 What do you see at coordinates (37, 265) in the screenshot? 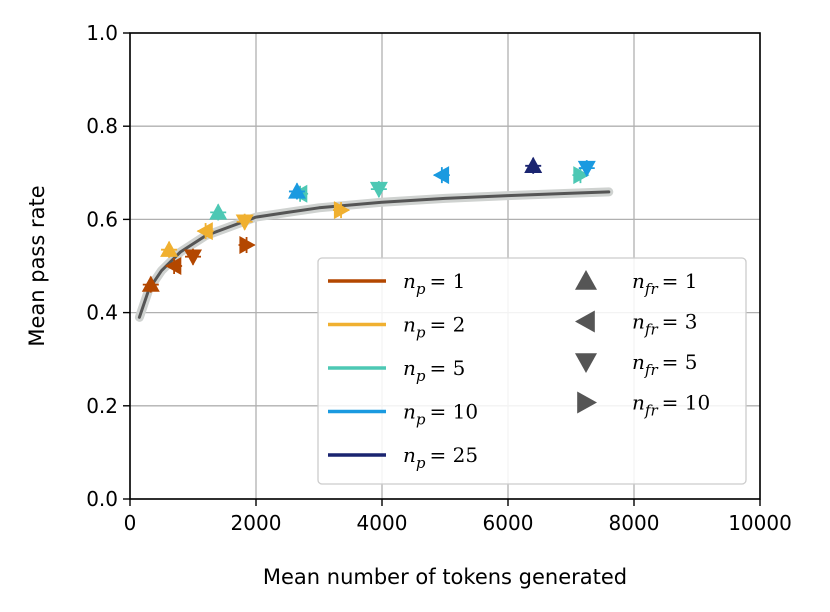
I see `y-axis-label: Mean pass rate` at bounding box center [37, 265].